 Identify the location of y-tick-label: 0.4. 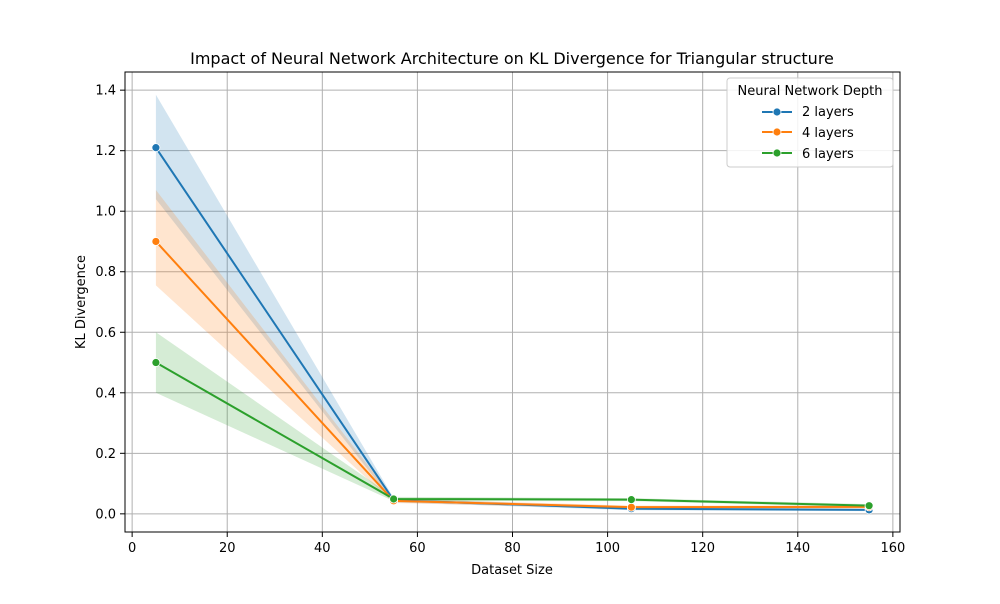
(105, 393).